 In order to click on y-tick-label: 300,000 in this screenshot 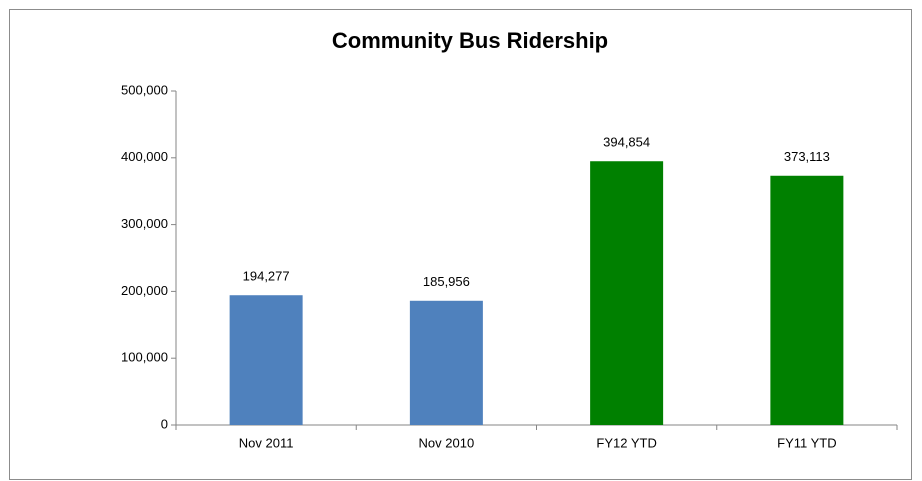, I will do `click(144, 223)`.